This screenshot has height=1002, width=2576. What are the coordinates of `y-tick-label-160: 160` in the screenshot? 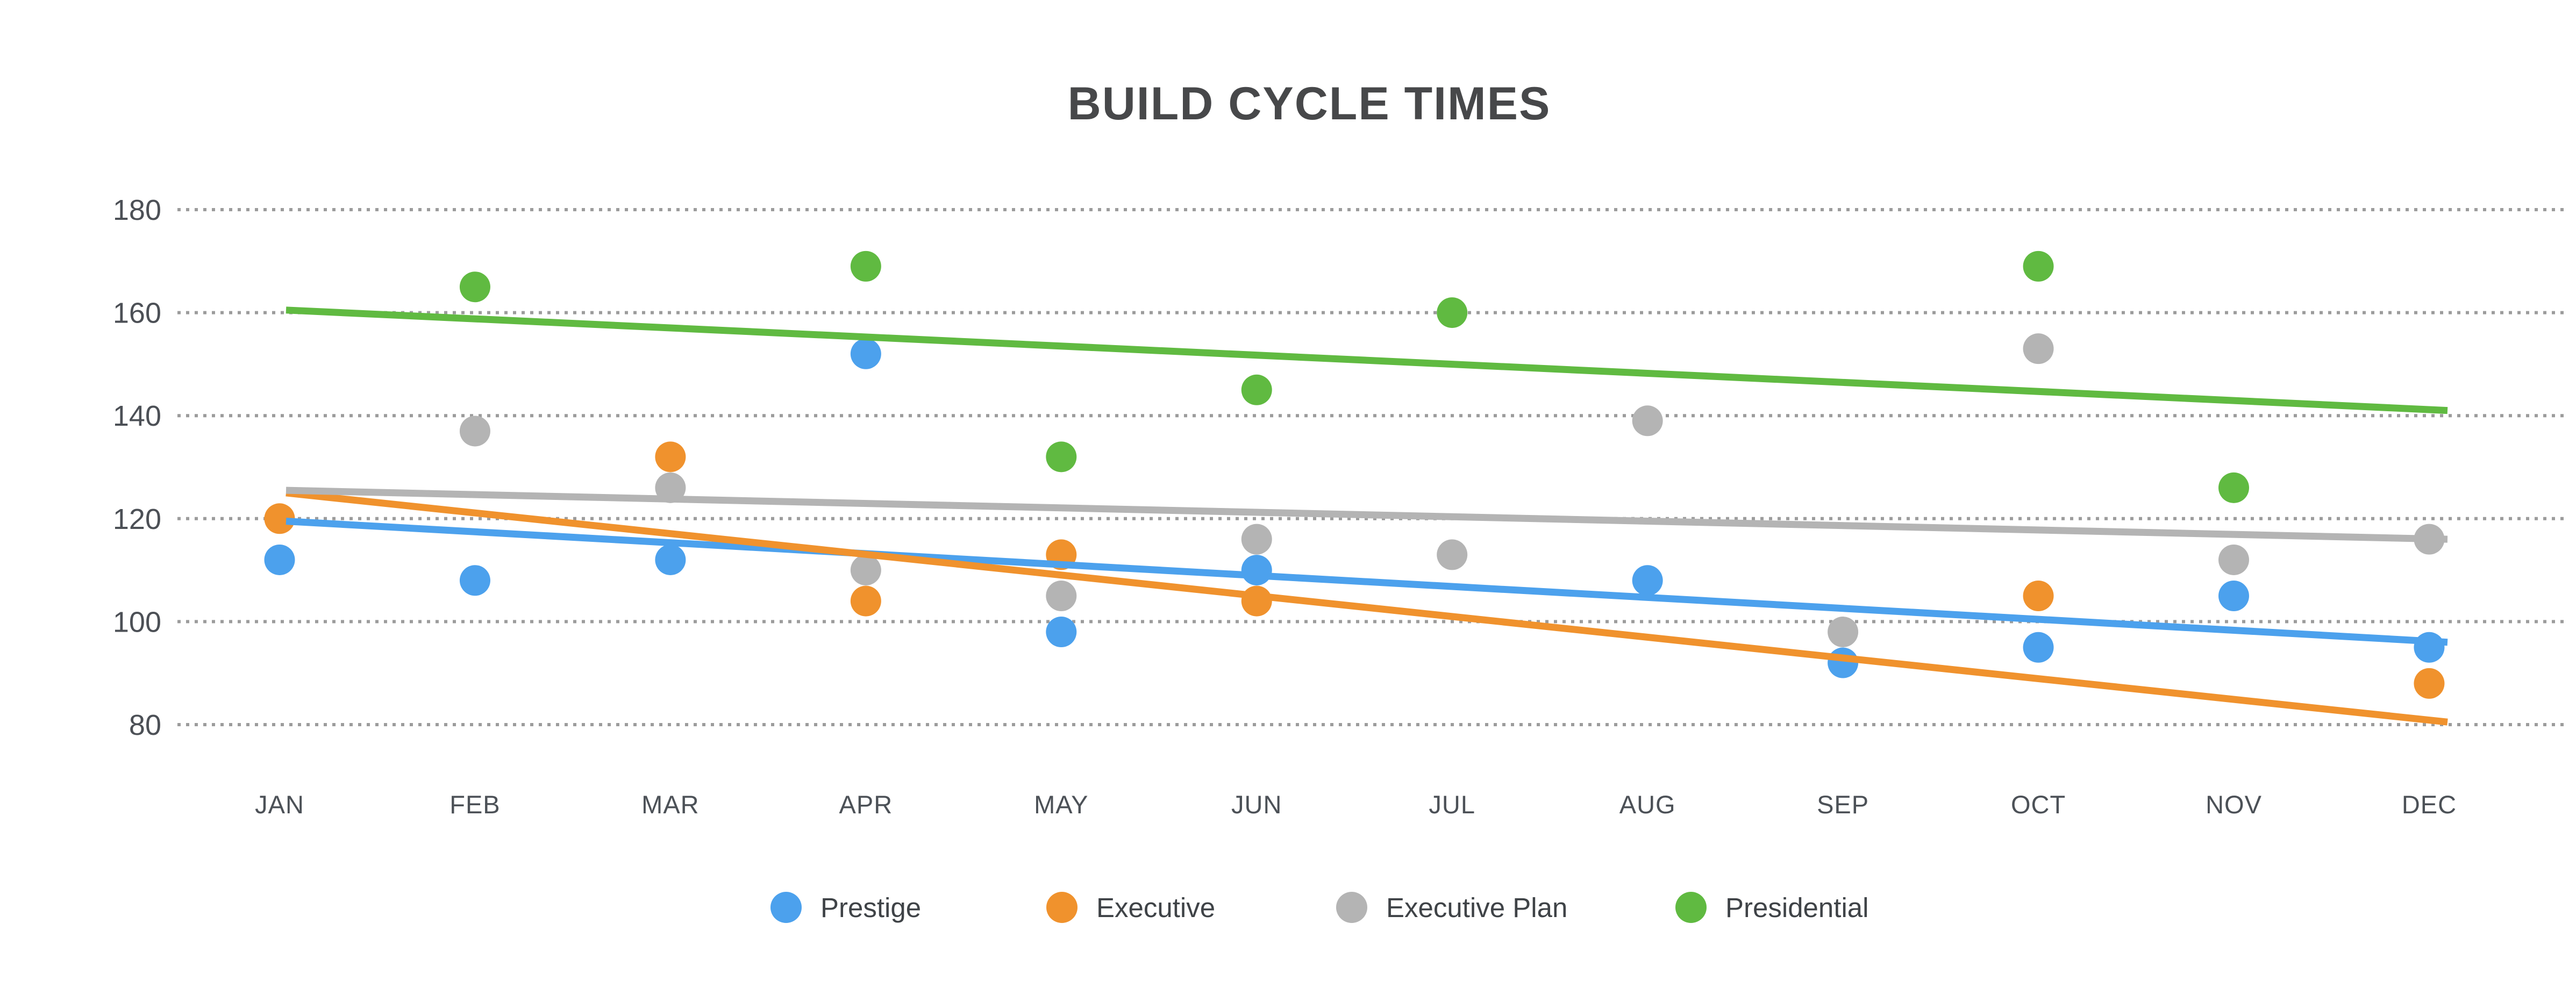 It's located at (137, 314).